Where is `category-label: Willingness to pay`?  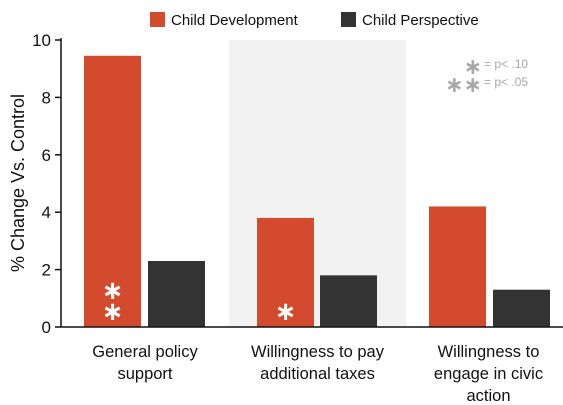
category-label: Willingness to pay is located at coordinates (318, 352).